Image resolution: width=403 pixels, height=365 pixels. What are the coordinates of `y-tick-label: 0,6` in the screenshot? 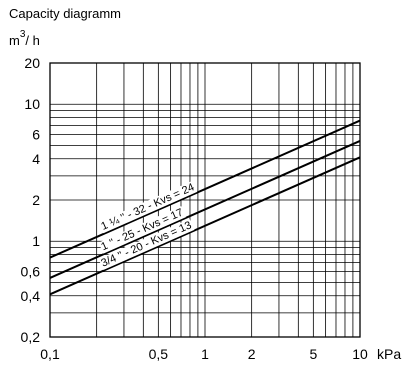 It's located at (31, 272).